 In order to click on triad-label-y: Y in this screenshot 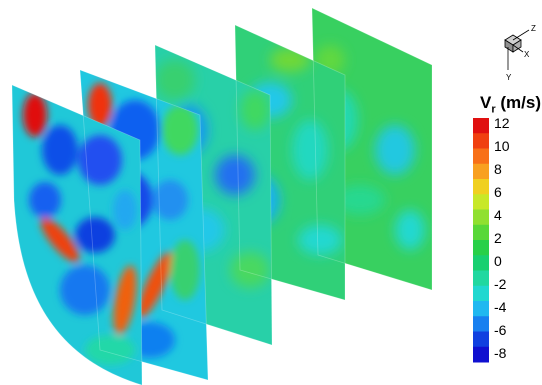, I will do `click(509, 77)`.